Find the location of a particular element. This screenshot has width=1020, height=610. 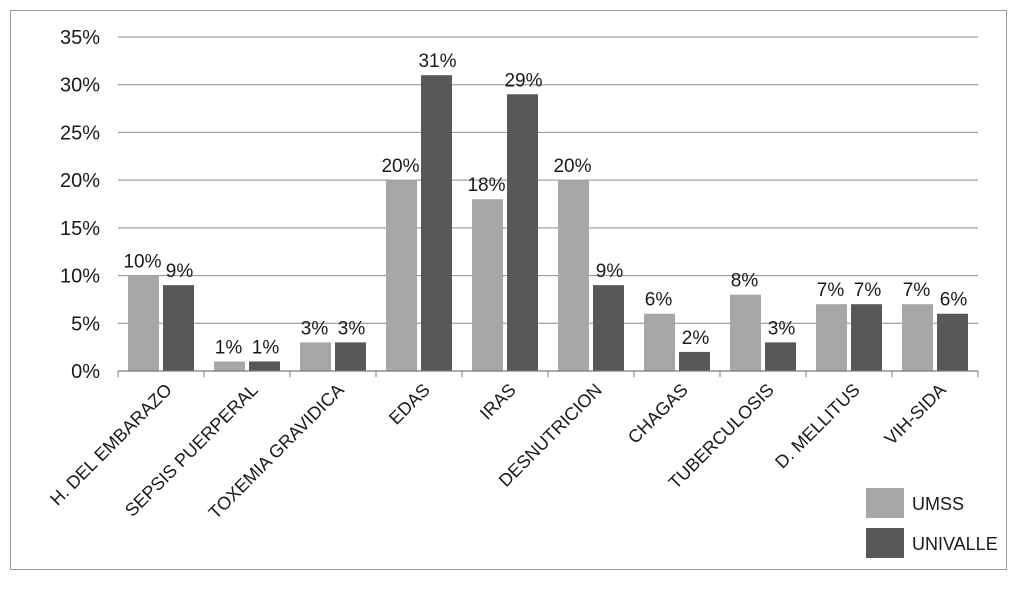

legend: UMSS UNIVALLE is located at coordinates (932, 523).